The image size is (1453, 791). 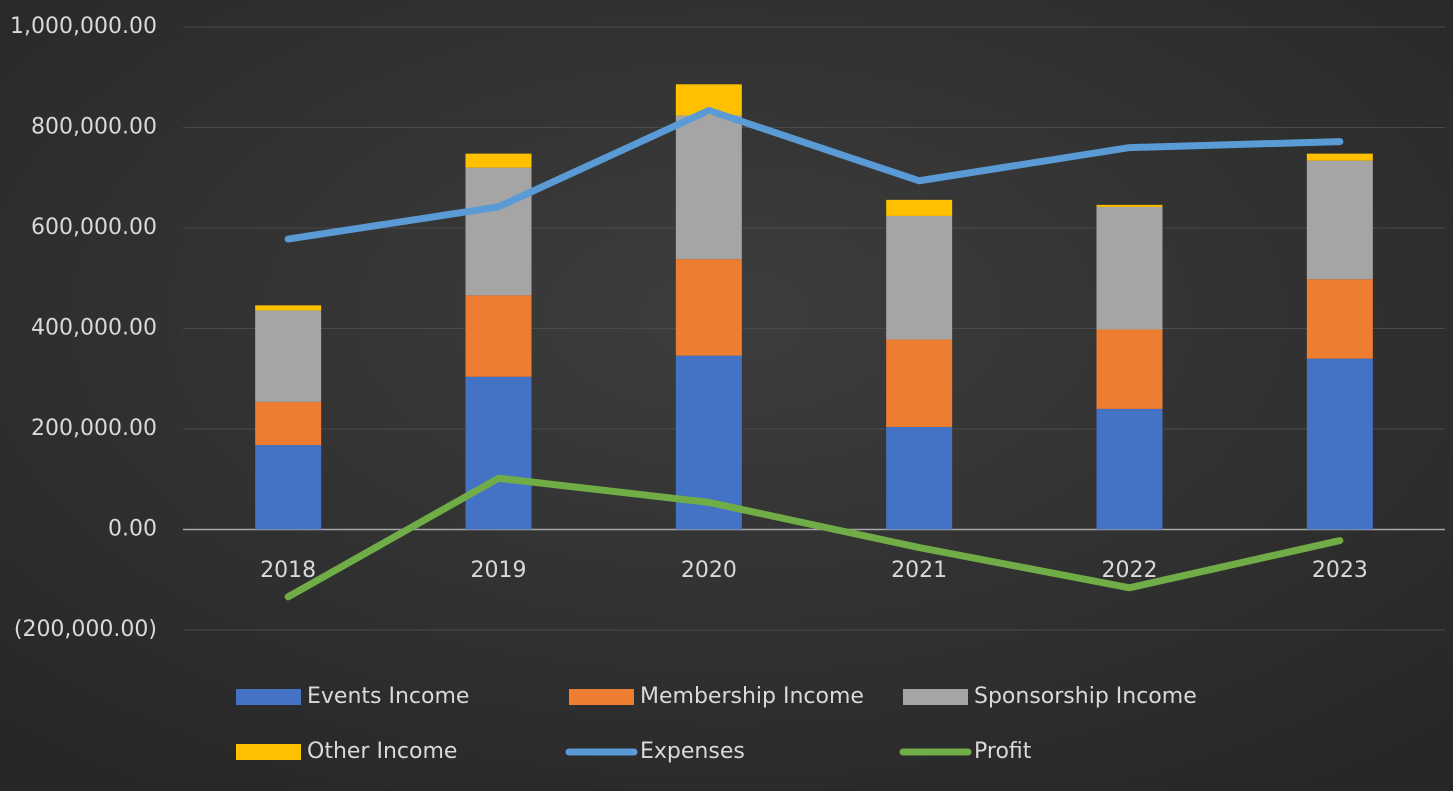 What do you see at coordinates (499, 570) in the screenshot?
I see `x-tick-label: 2019` at bounding box center [499, 570].